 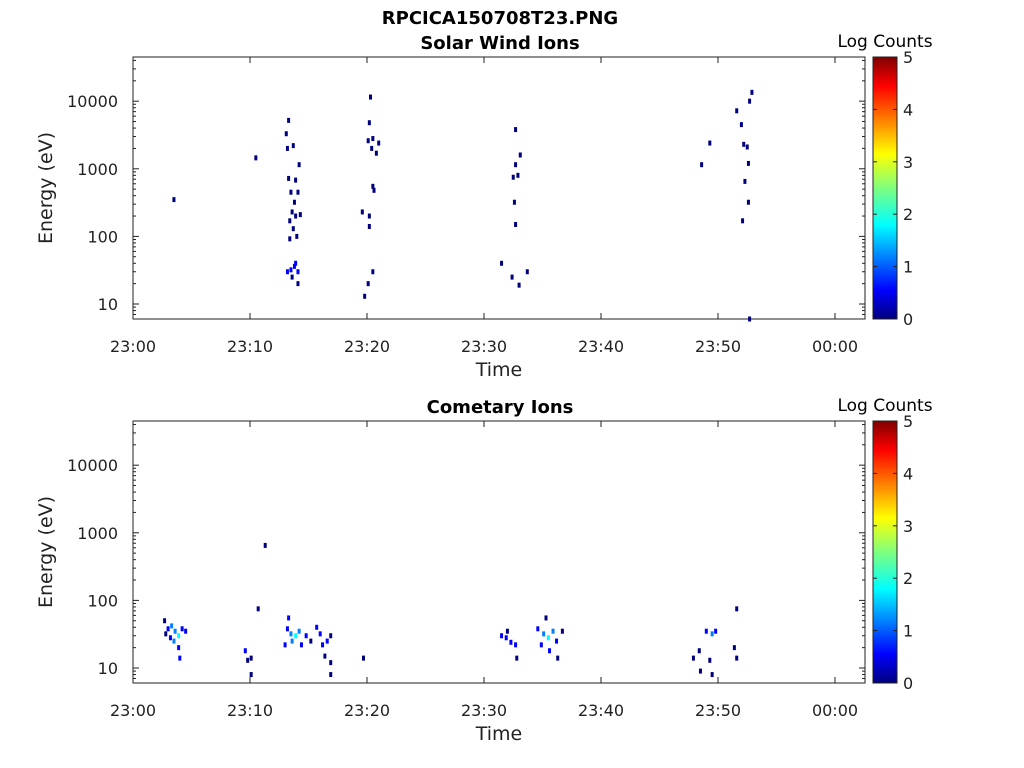 I want to click on colorbar-tick-label: 5, so click(x=908, y=421).